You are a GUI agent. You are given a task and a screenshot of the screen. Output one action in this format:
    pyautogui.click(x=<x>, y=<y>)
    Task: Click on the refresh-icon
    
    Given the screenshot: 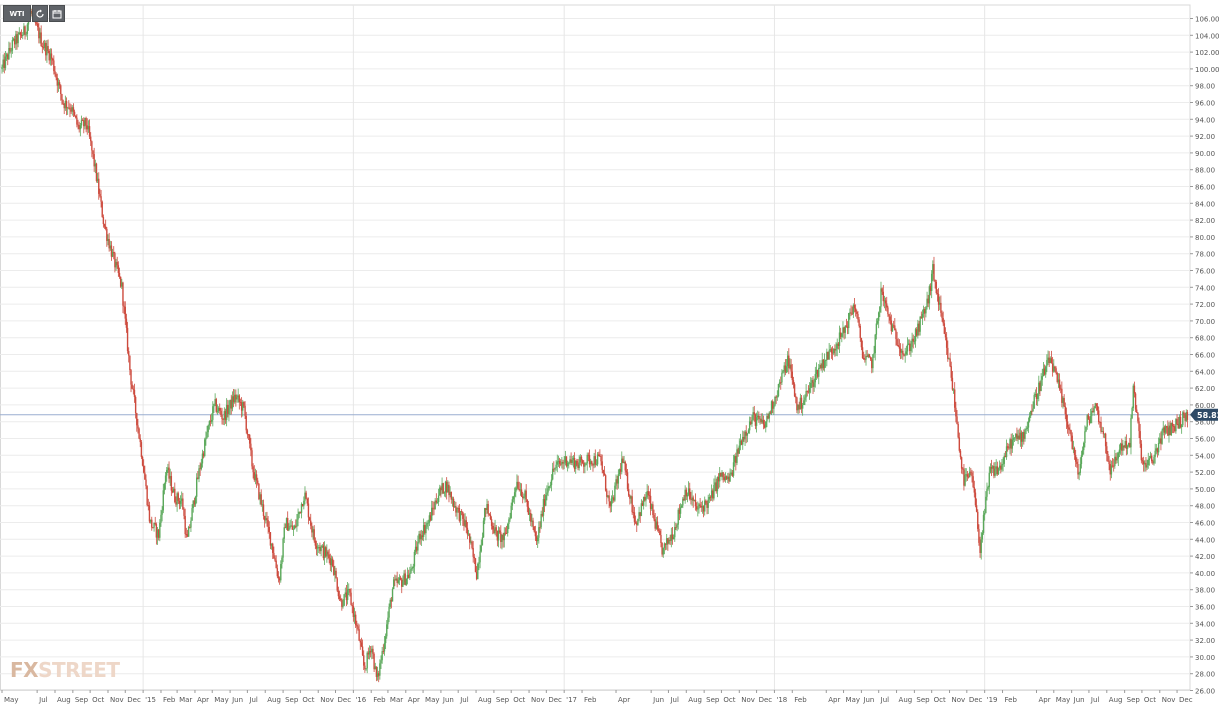 What is the action you would take?
    pyautogui.click(x=40, y=13)
    